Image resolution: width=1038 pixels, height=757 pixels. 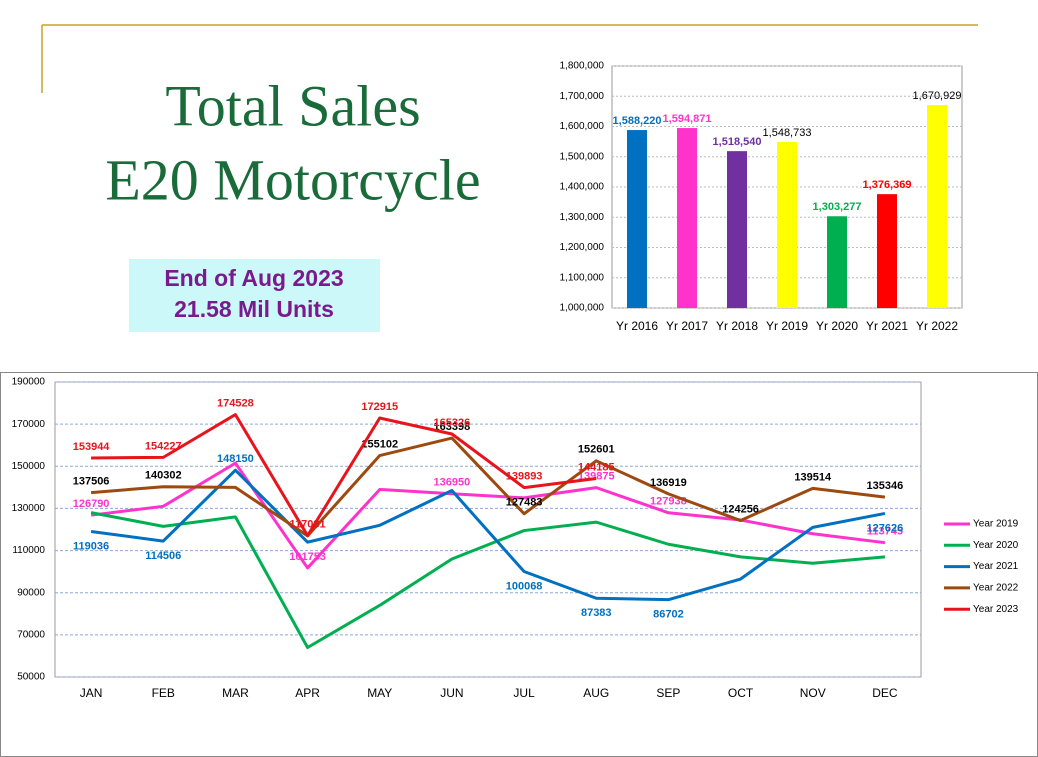 What do you see at coordinates (996, 609) in the screenshot?
I see `legend-label: Year 2023` at bounding box center [996, 609].